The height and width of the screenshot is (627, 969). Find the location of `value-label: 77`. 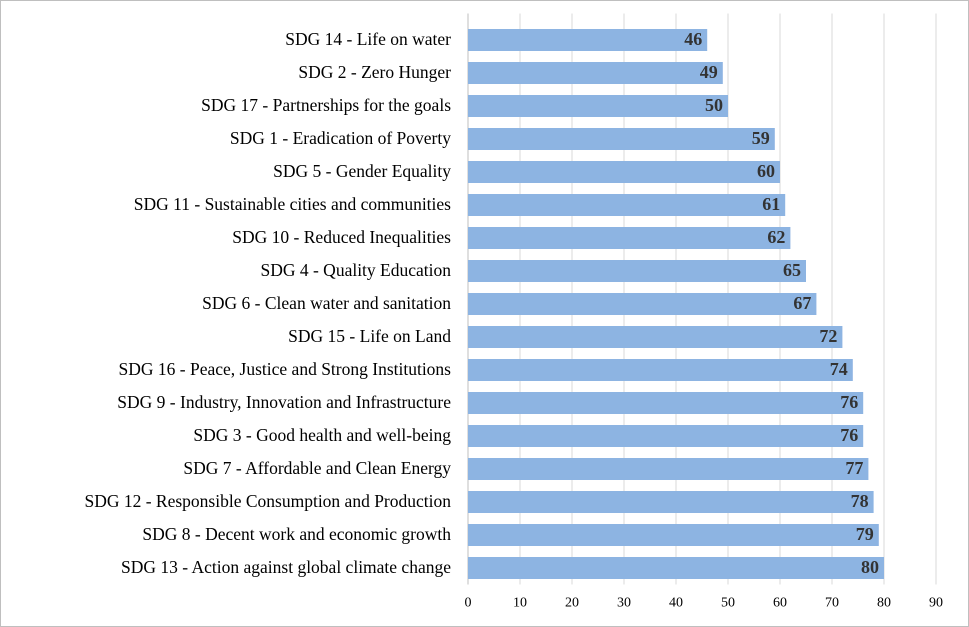

value-label: 77 is located at coordinates (854, 468).